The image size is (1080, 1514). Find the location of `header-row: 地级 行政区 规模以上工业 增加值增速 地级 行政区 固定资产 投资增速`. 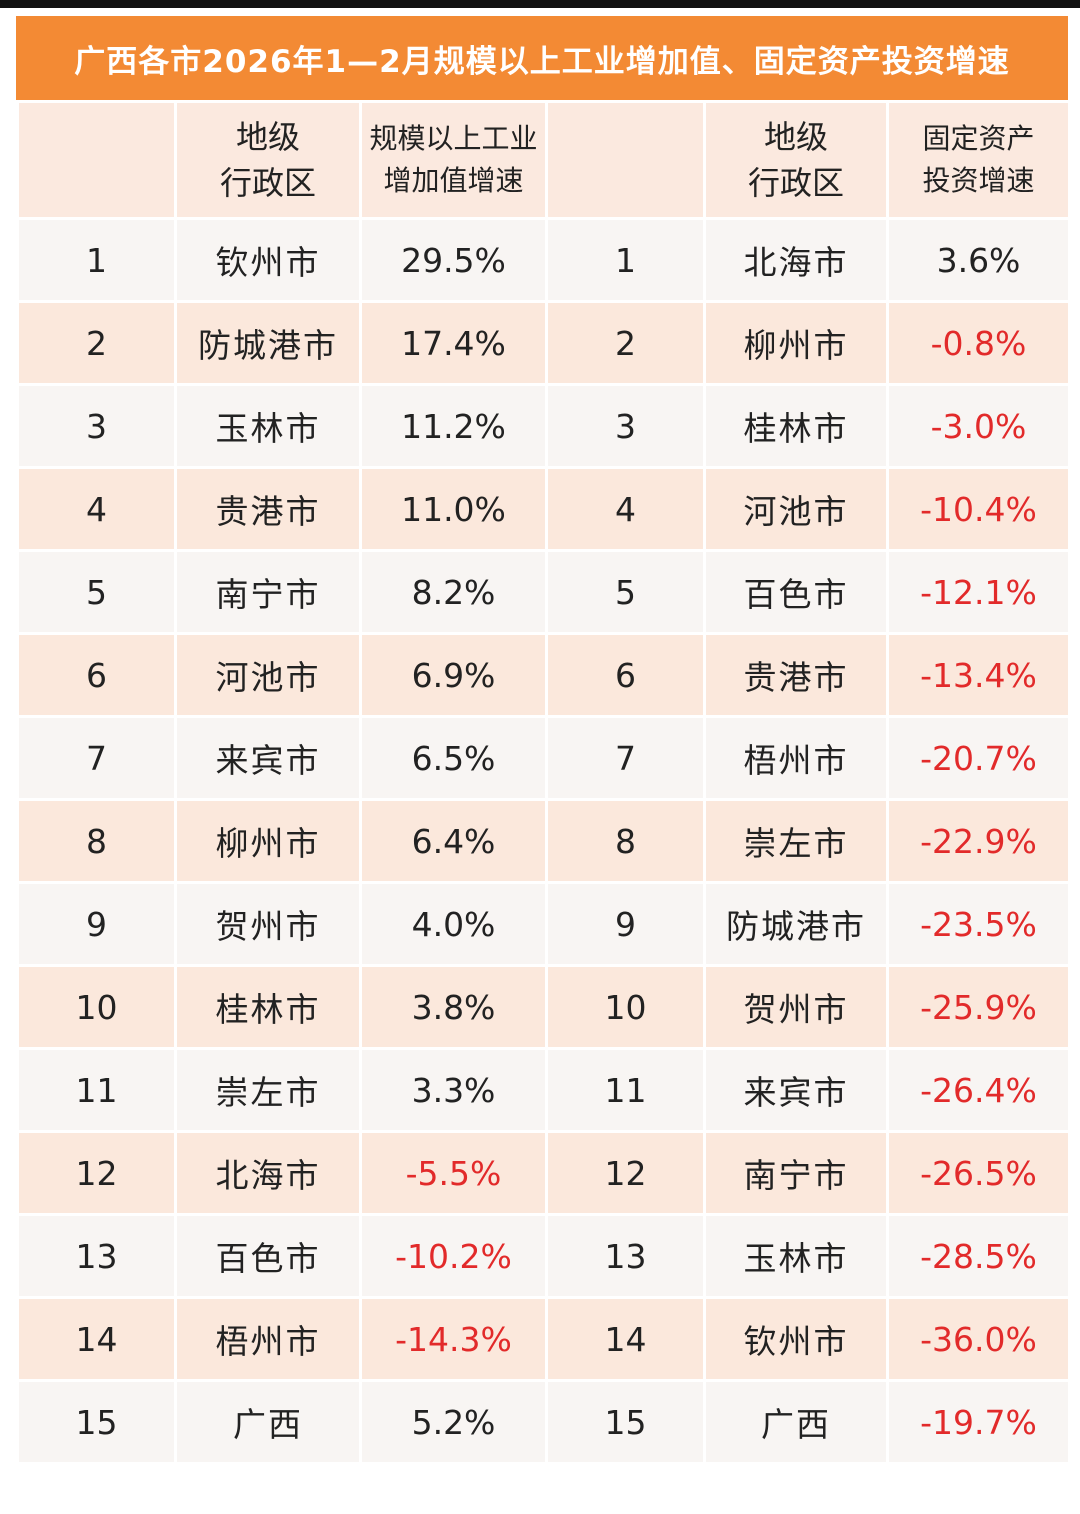

header-row: 地级 行政区 规模以上工业 增加值增速 地级 行政区 固定资产 投资增速 is located at coordinates (543, 160).